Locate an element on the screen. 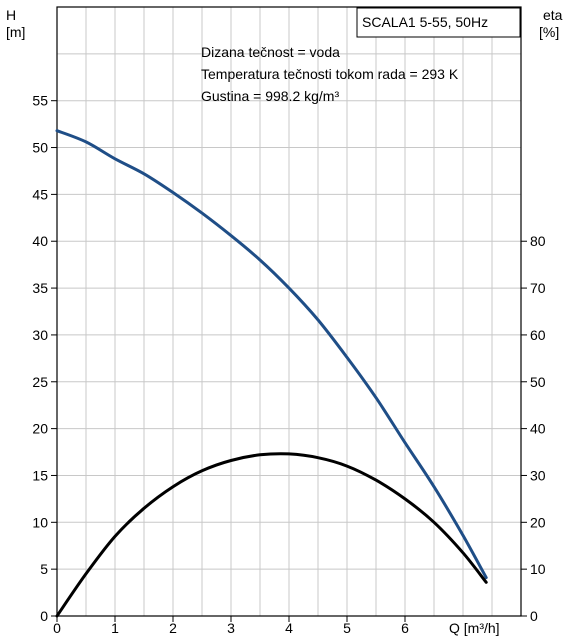 The image size is (569, 637). x-tick-label: 2 is located at coordinates (173, 628).